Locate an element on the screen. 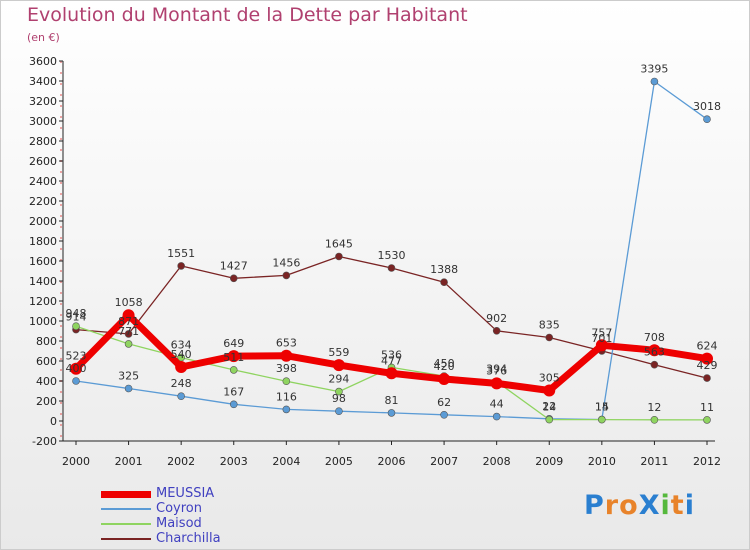  data-label: 563 is located at coordinates (654, 352).